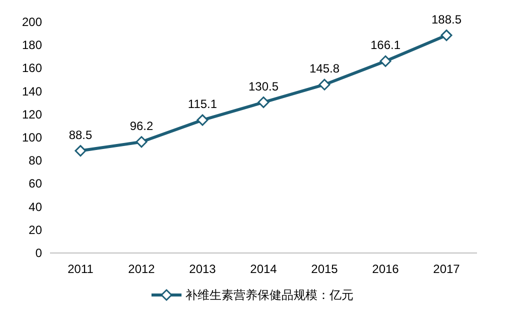 This screenshot has height=323, width=505. I want to click on data-label: 115.1, so click(203, 104).